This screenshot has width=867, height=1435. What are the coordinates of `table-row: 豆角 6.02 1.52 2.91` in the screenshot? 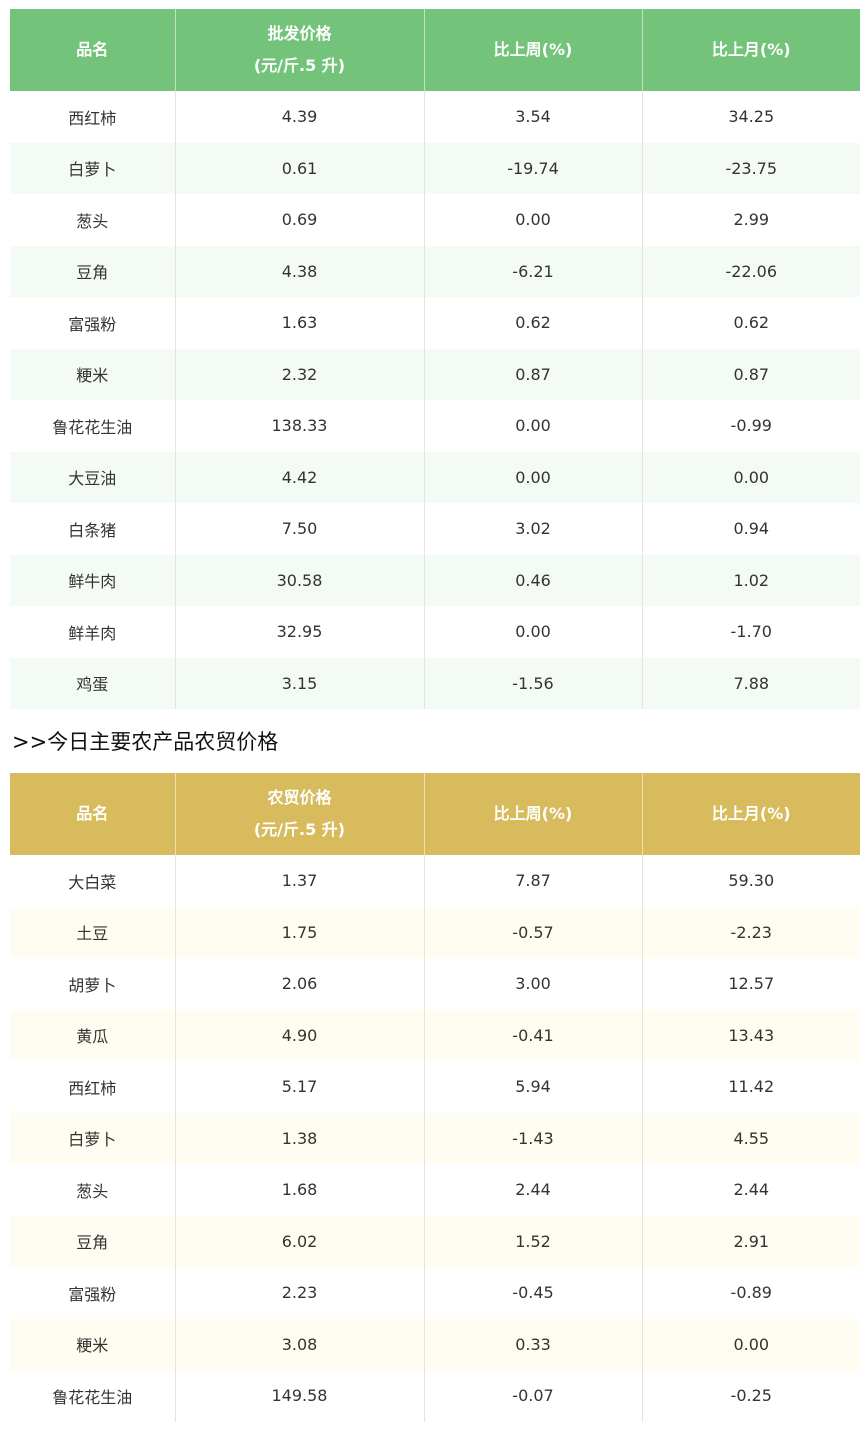 It's located at (435, 1241).